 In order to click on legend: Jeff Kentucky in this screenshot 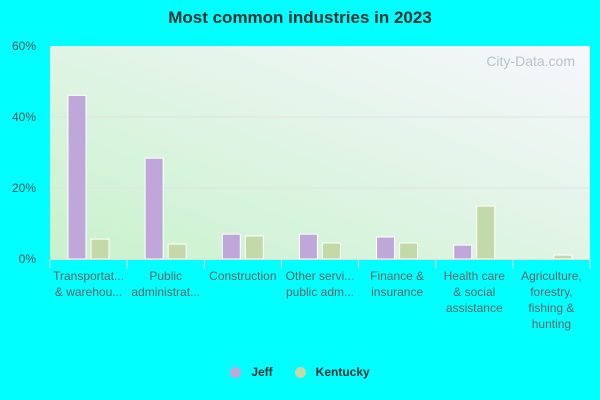, I will do `click(300, 372)`.